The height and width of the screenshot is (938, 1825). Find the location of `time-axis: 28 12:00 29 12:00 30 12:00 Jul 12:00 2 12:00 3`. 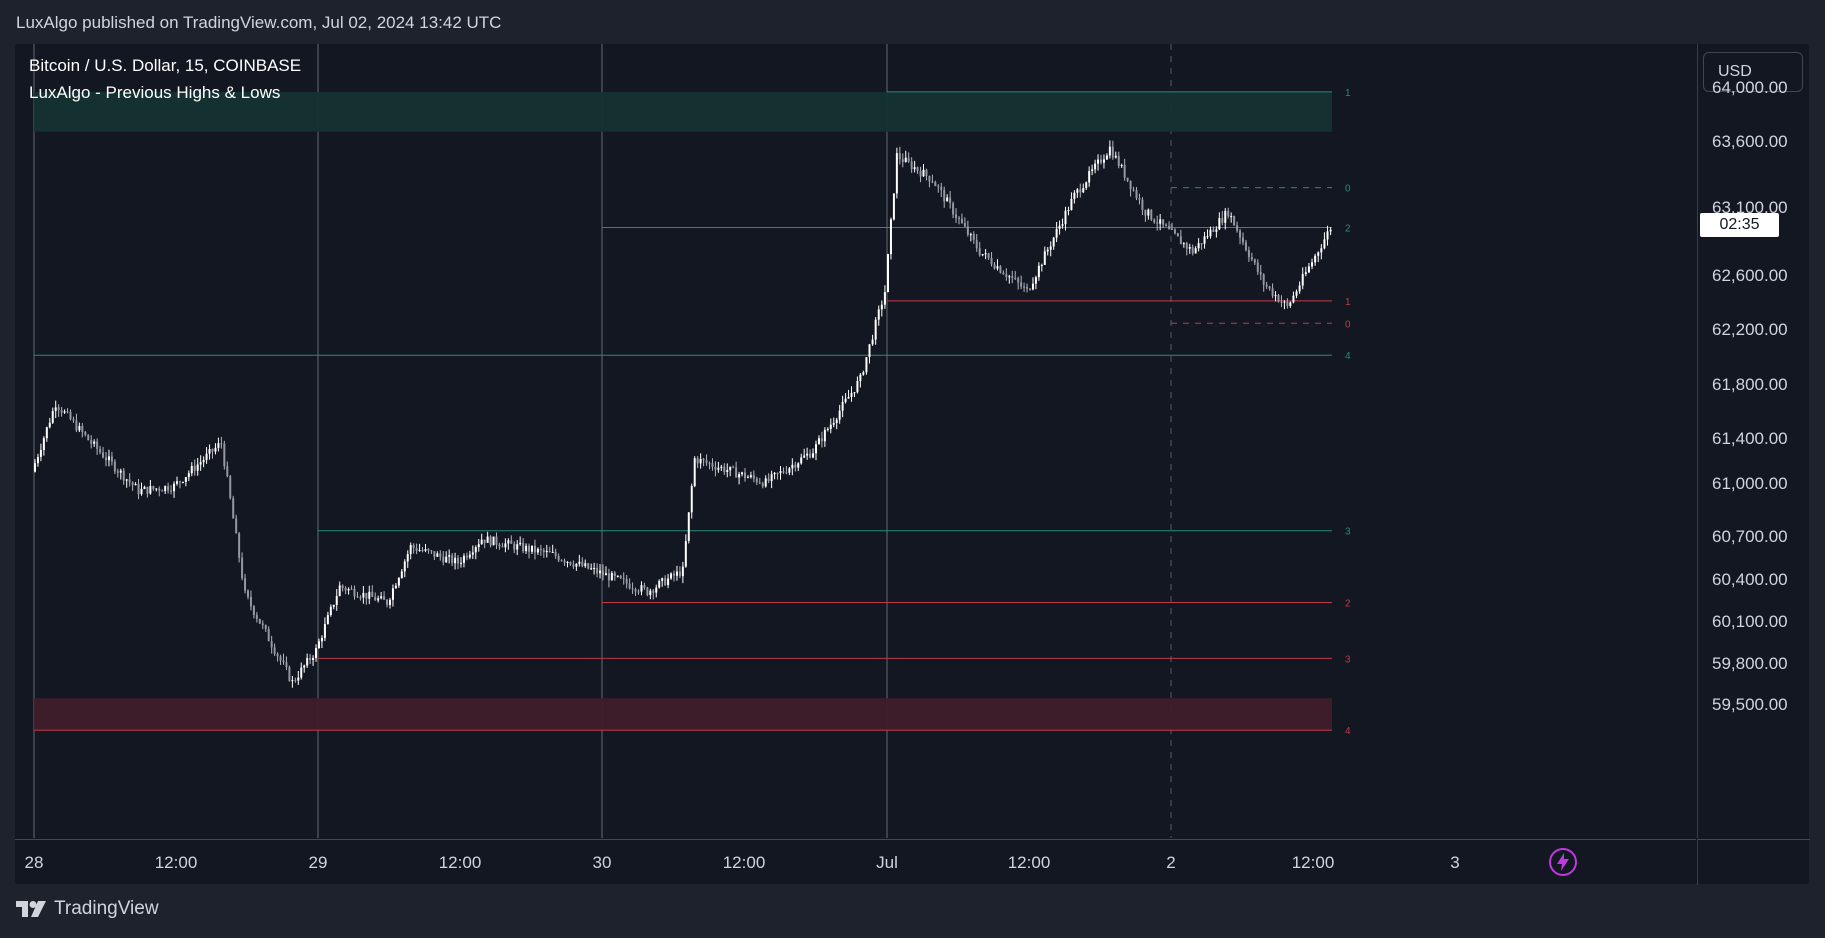

time-axis: 28 12:00 29 12:00 30 12:00 Jul 12:00 2 12:00 3 is located at coordinates (855, 862).